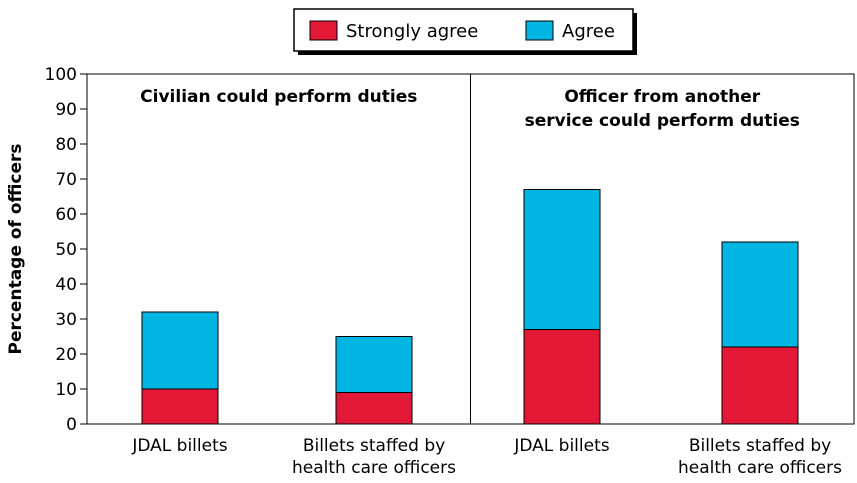 This screenshot has width=857, height=483. Describe the element at coordinates (662, 97) in the screenshot. I see `panel-title: Officer from another` at that location.